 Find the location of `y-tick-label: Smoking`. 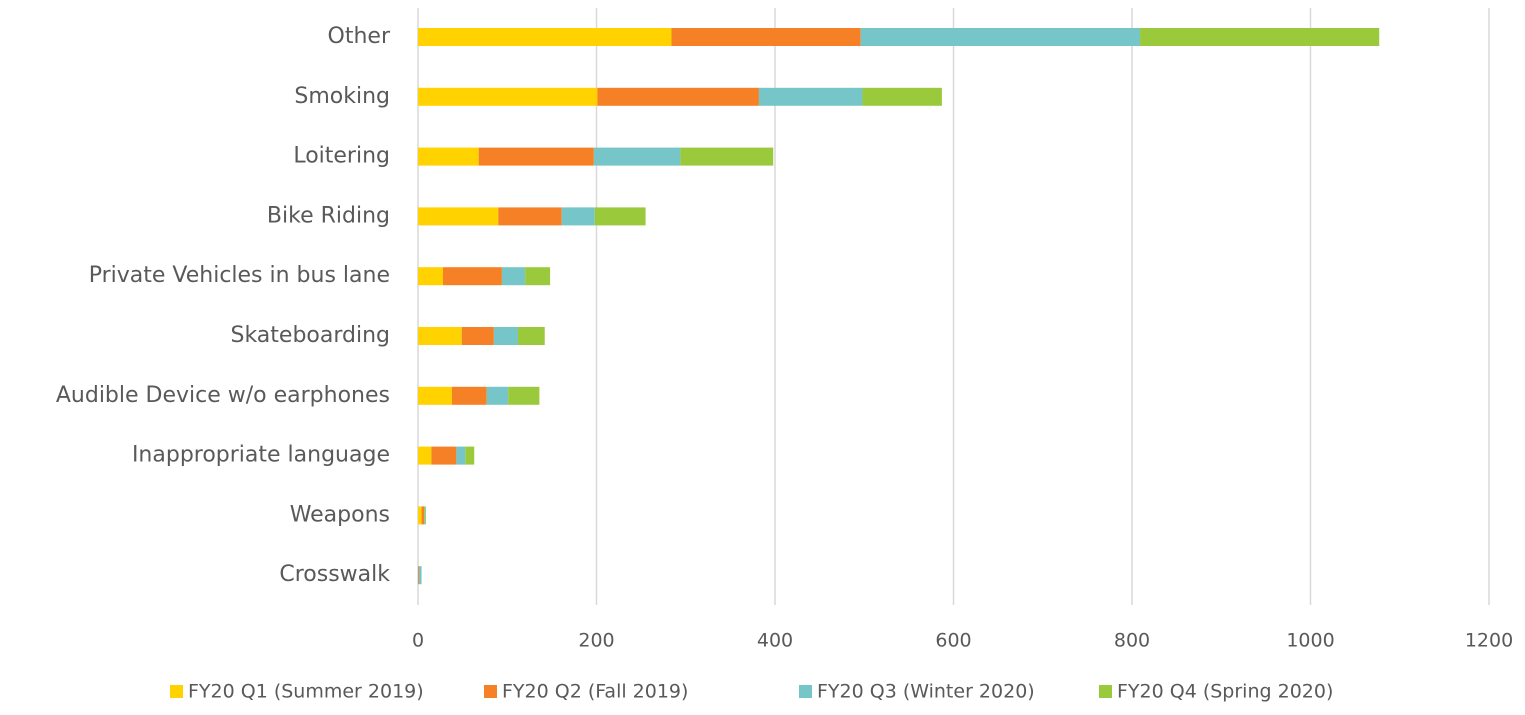

y-tick-label: Smoking is located at coordinates (342, 96).